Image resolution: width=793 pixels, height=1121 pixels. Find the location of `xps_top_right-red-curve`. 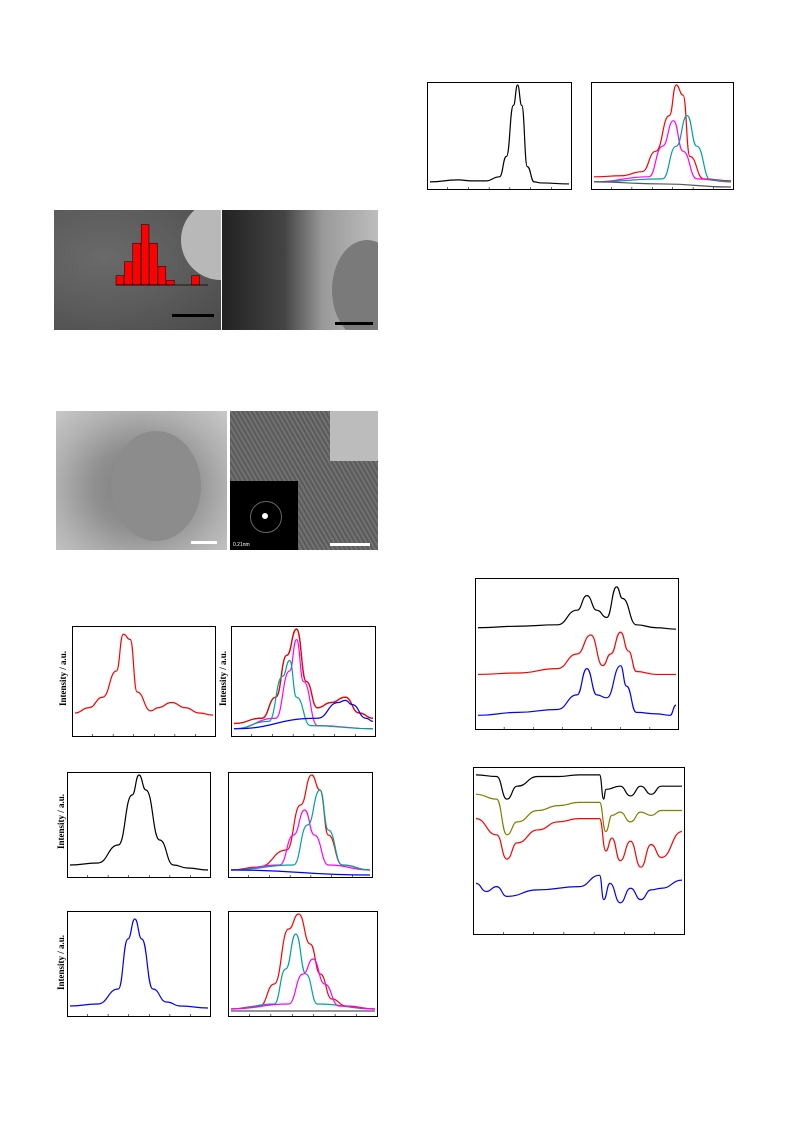

xps_top_right-red-curve is located at coordinates (662, 133).